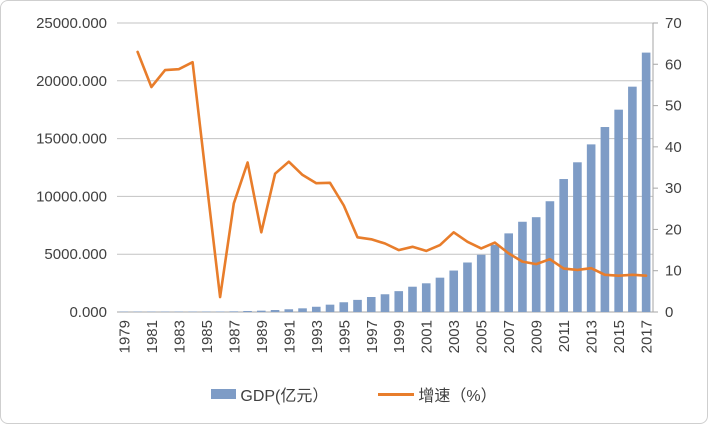 The image size is (708, 424). I want to click on x-axis-label: 1979, so click(124, 336).